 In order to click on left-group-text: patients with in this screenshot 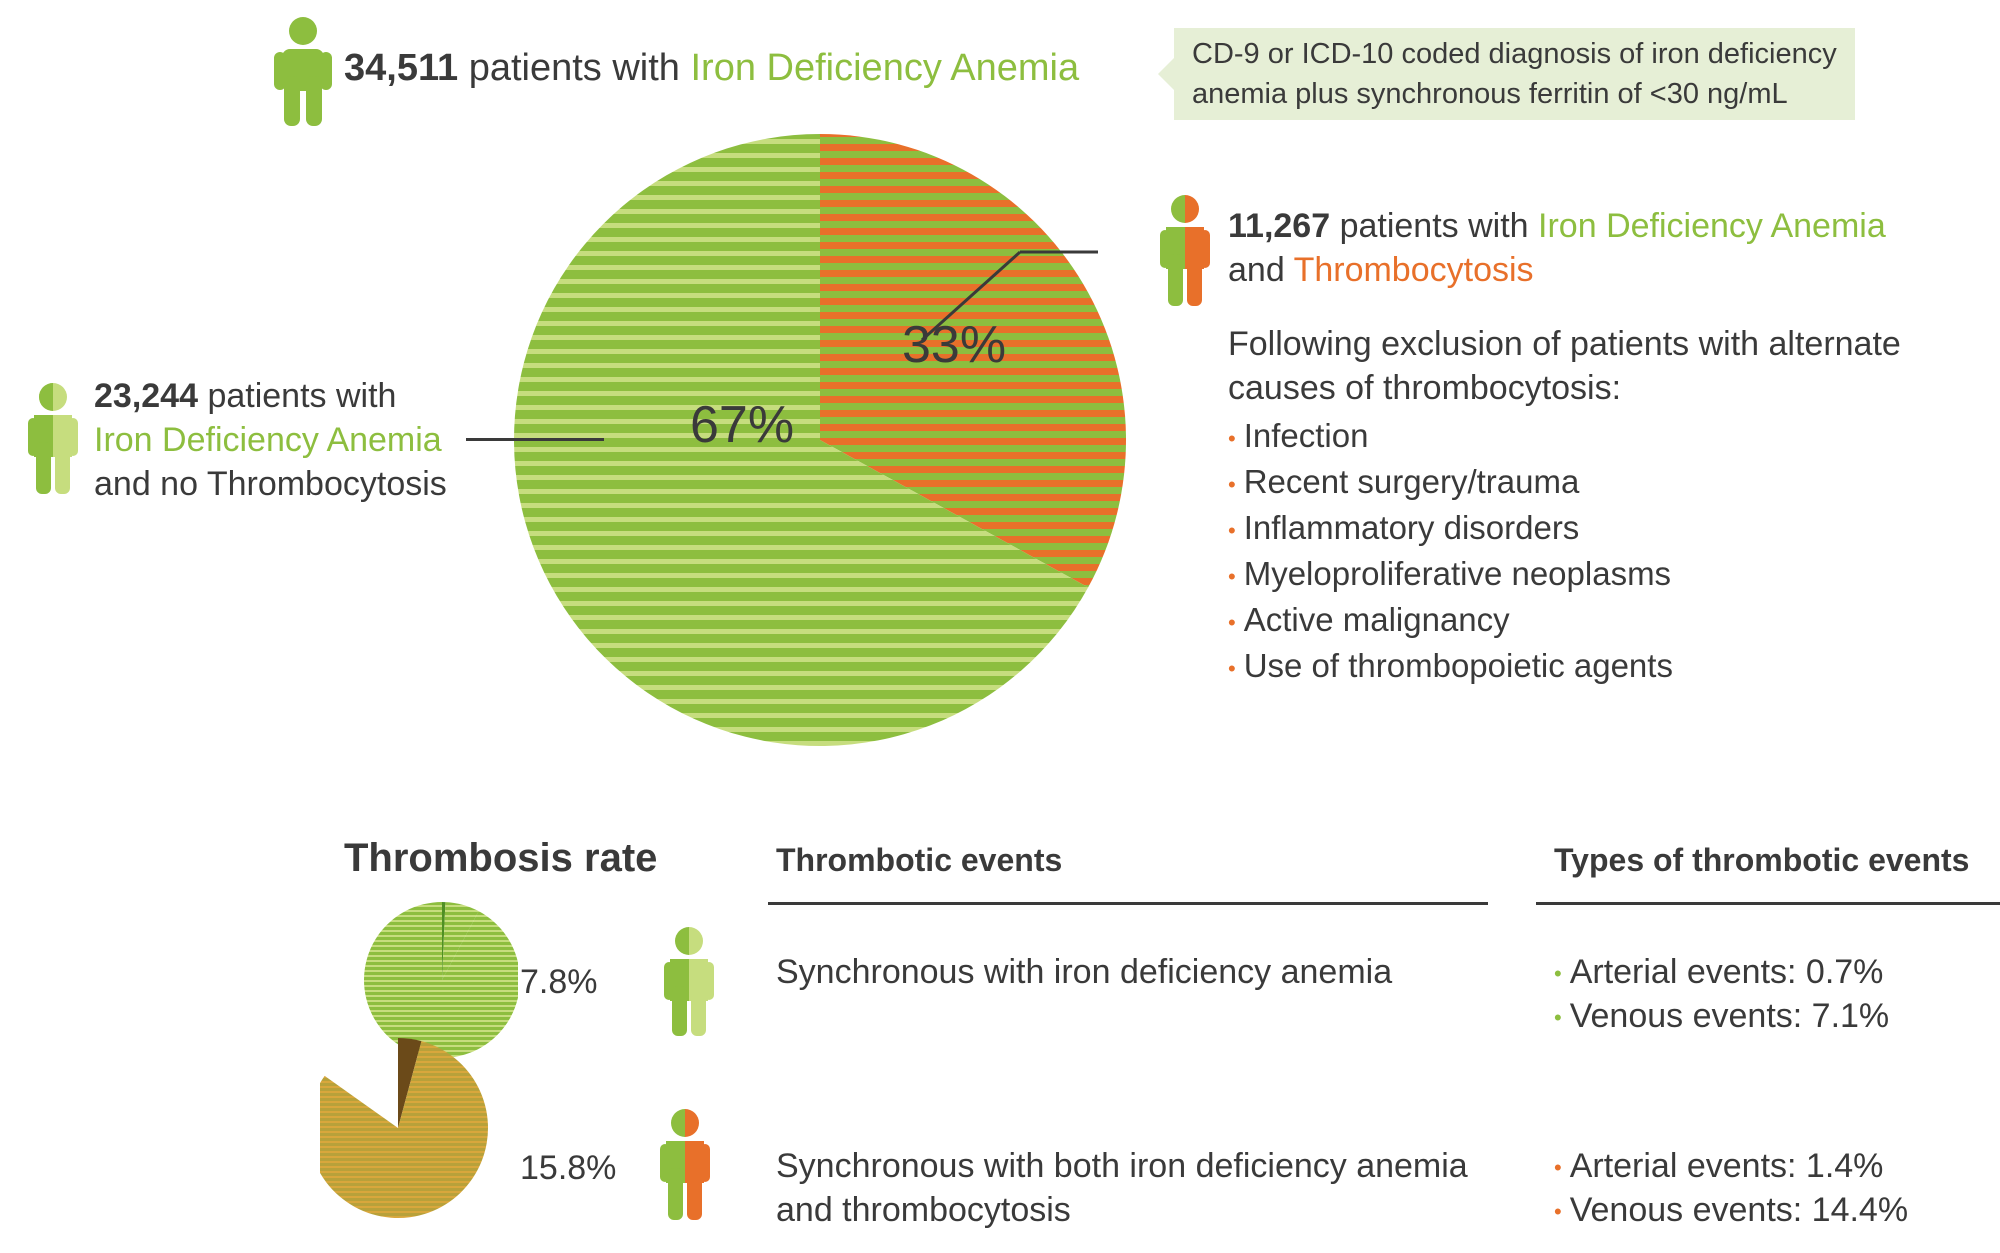, I will do `click(302, 396)`.